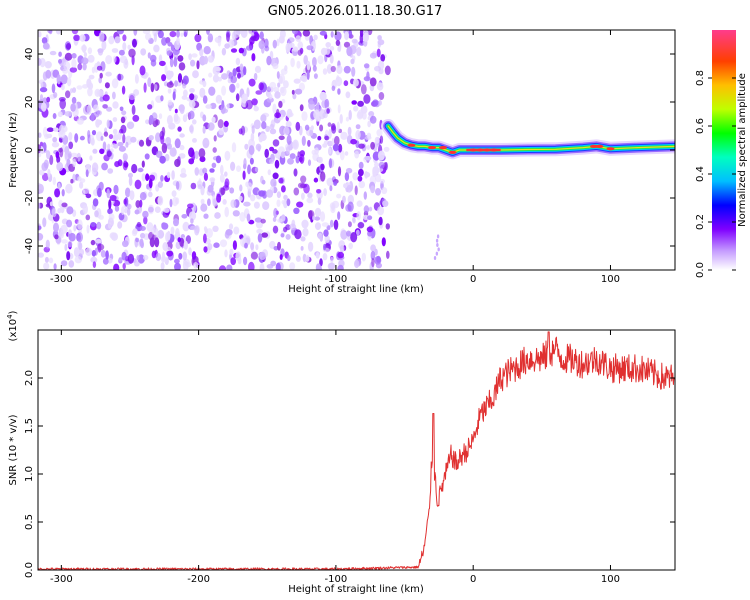 Image resolution: width=750 pixels, height=600 pixels. Describe the element at coordinates (610, 579) in the screenshot. I see `snr-xtick-label: 100` at that location.